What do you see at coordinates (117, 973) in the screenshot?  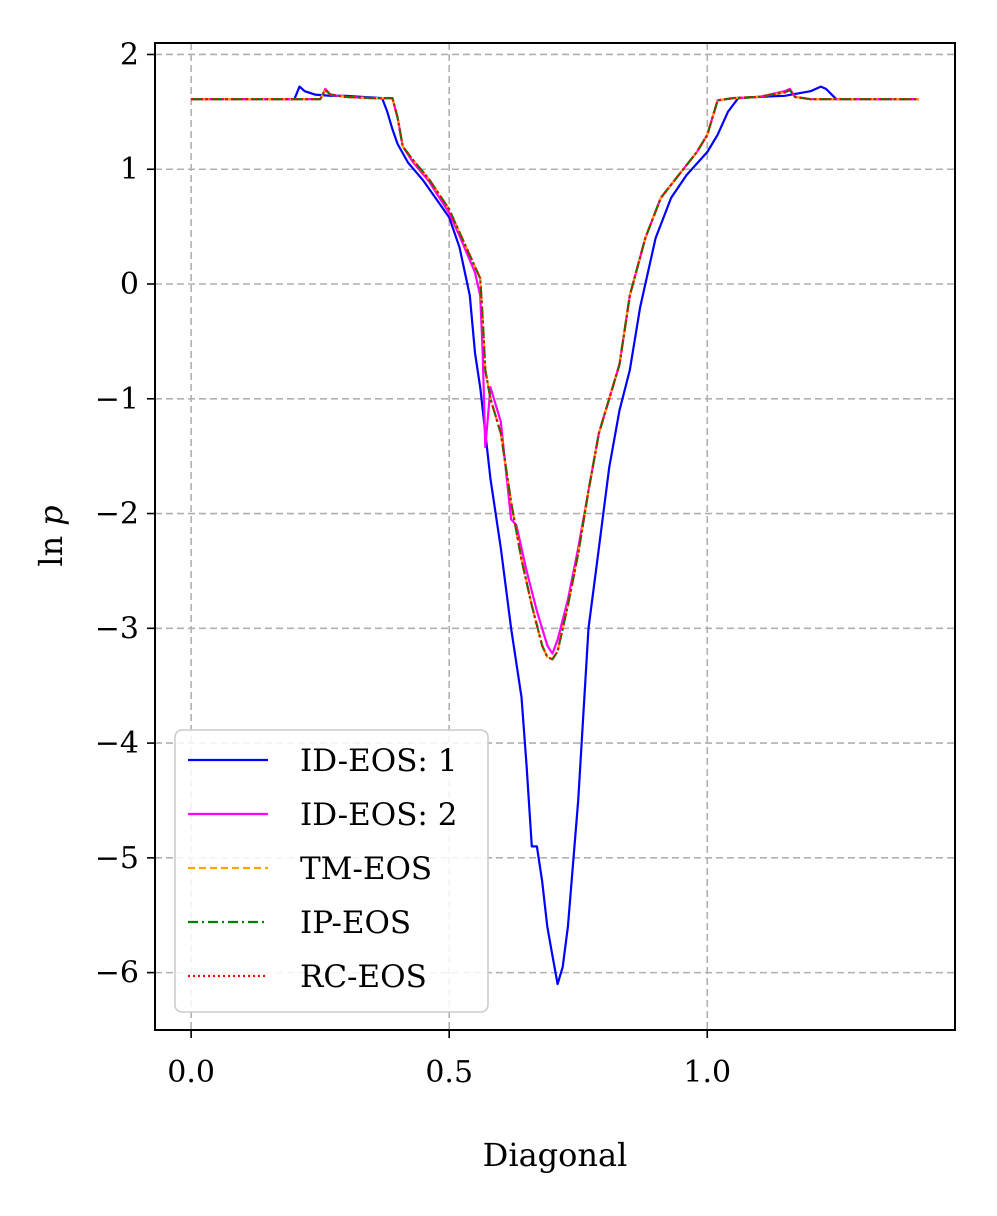 I see `y-tick-label: −6` at bounding box center [117, 973].